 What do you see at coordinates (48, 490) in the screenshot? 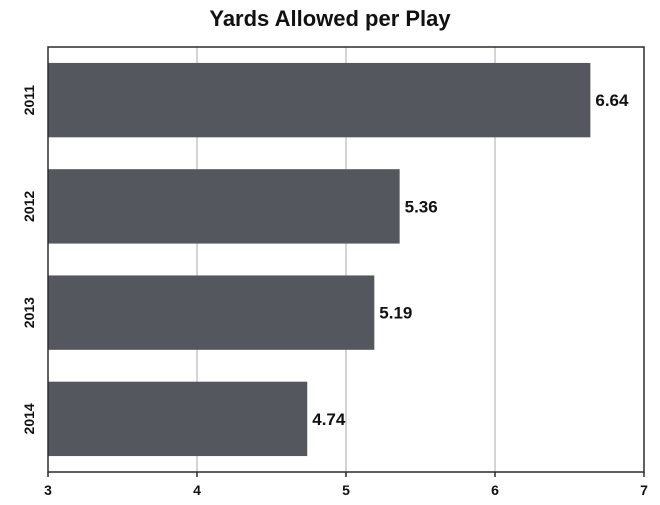
I see `x-tick-label: 3` at bounding box center [48, 490].